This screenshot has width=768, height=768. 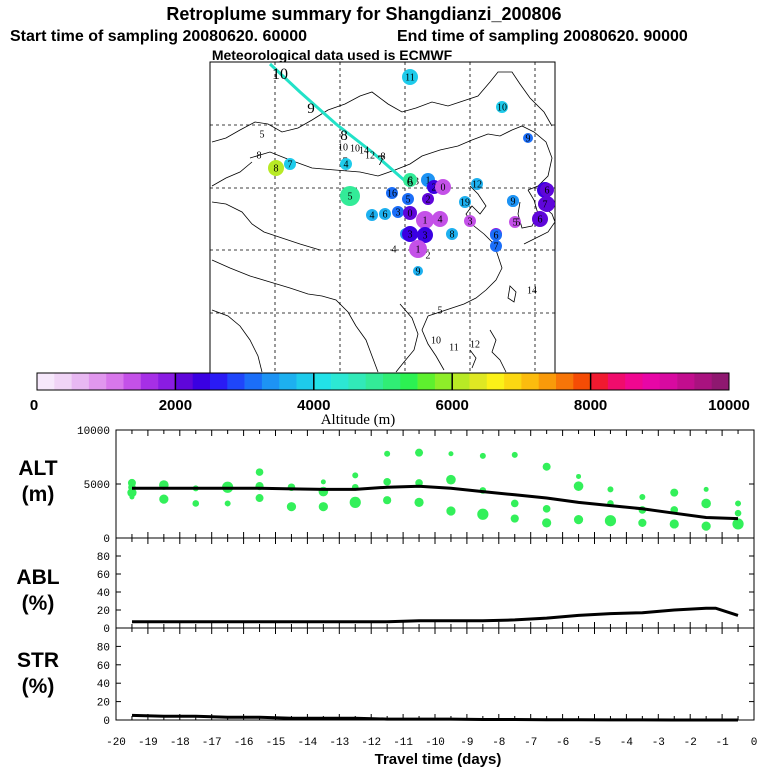 I want to click on x-tick-label: -17, so click(x=212, y=743).